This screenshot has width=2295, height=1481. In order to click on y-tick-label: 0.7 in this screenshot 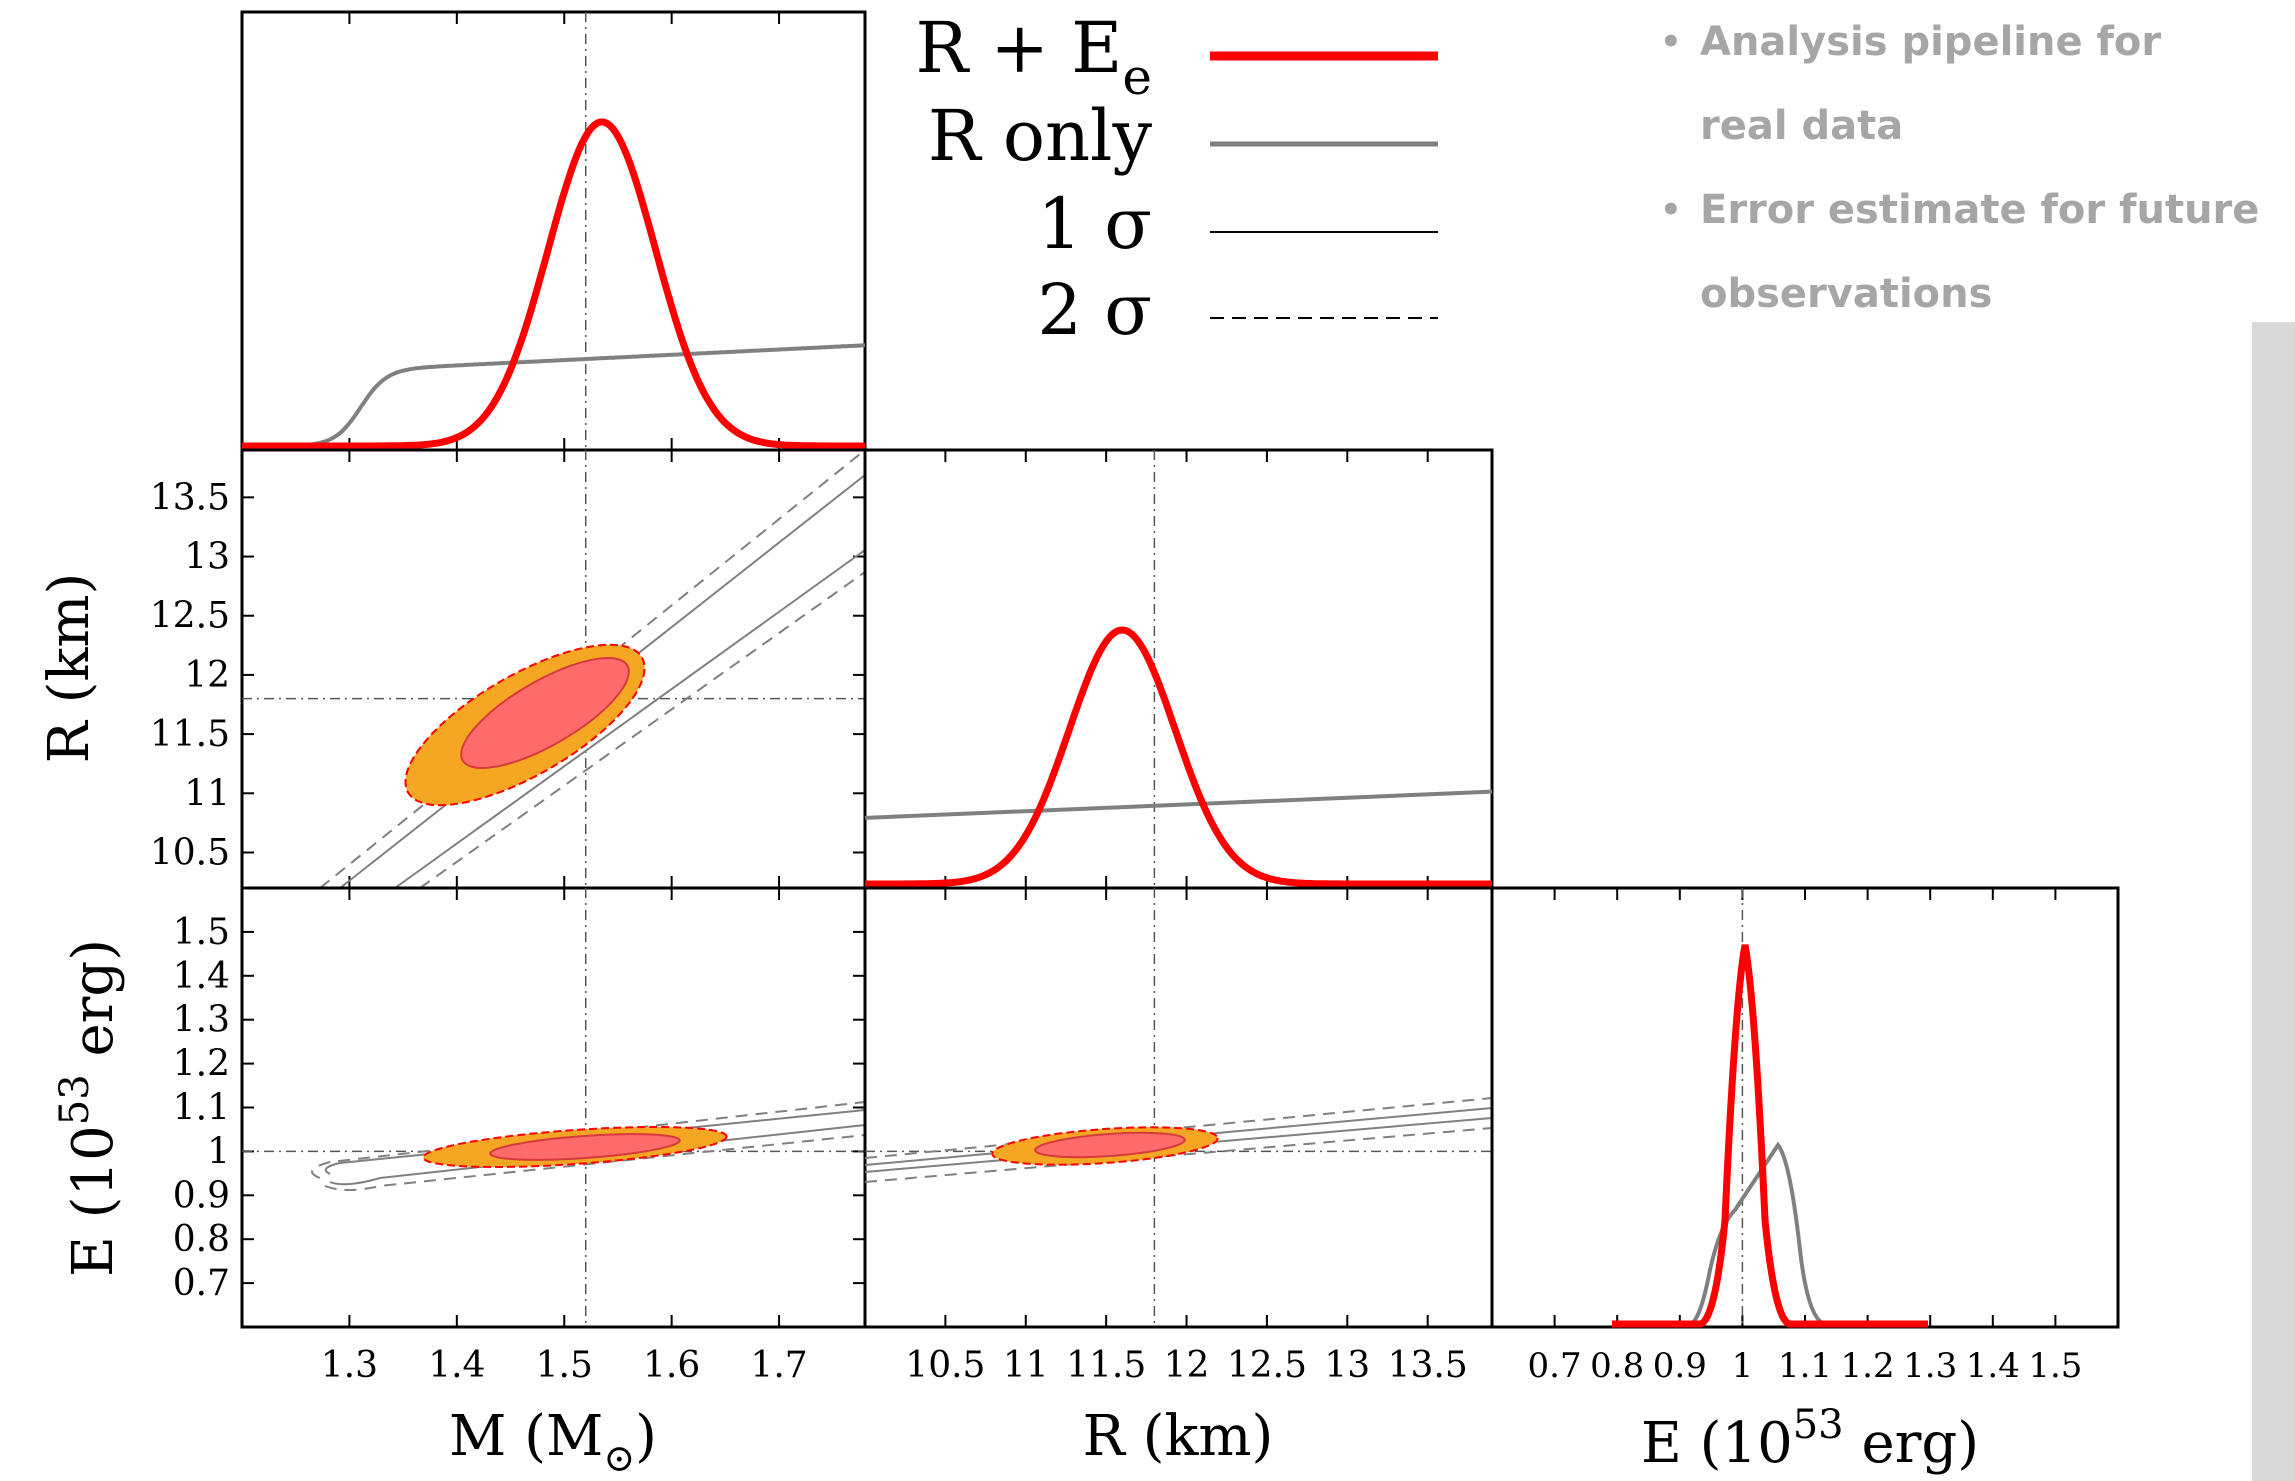, I will do `click(201, 1283)`.